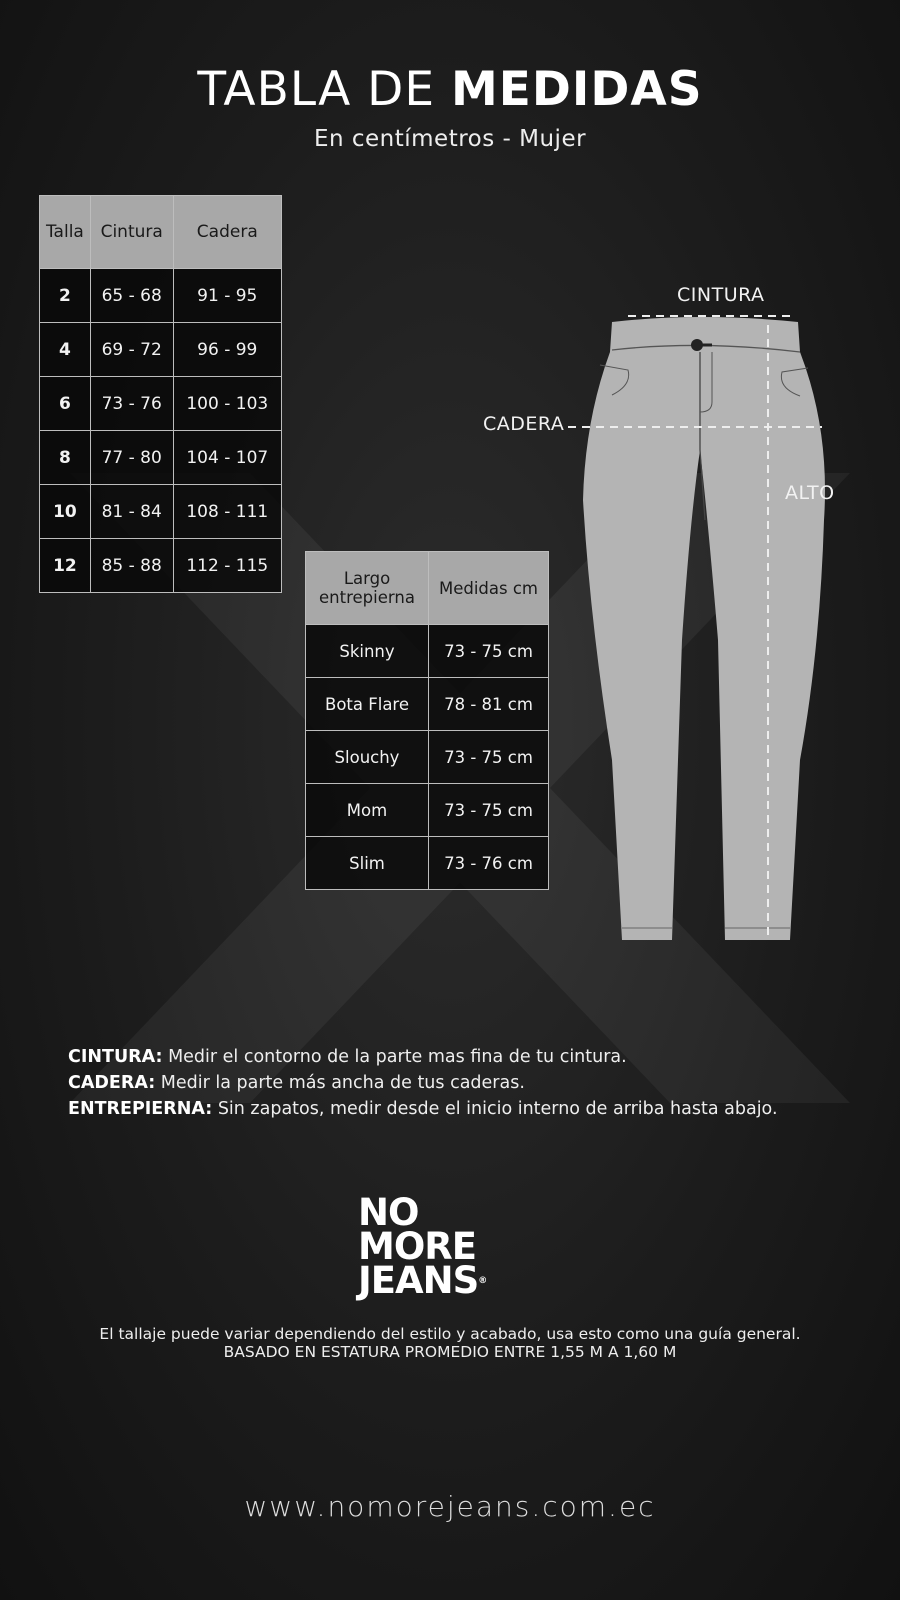 Image resolution: width=900 pixels, height=1600 pixels. Describe the element at coordinates (65, 511) in the screenshot. I see `table-cell: 10` at that location.